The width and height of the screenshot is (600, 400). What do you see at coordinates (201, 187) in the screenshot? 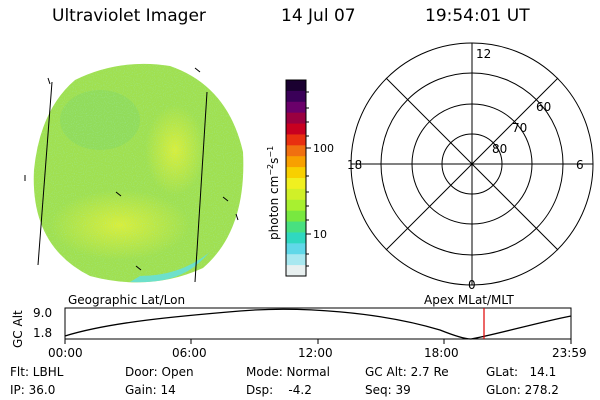
I see `meridian-line-right` at bounding box center [201, 187].